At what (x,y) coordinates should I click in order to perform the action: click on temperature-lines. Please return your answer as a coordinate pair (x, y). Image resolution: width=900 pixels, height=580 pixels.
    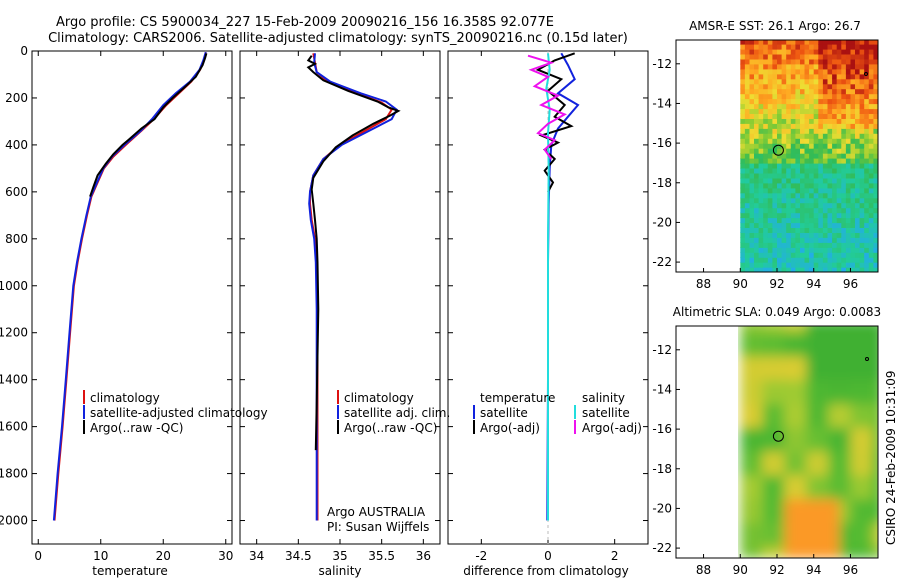
    Looking at the image, I should click on (130, 286).